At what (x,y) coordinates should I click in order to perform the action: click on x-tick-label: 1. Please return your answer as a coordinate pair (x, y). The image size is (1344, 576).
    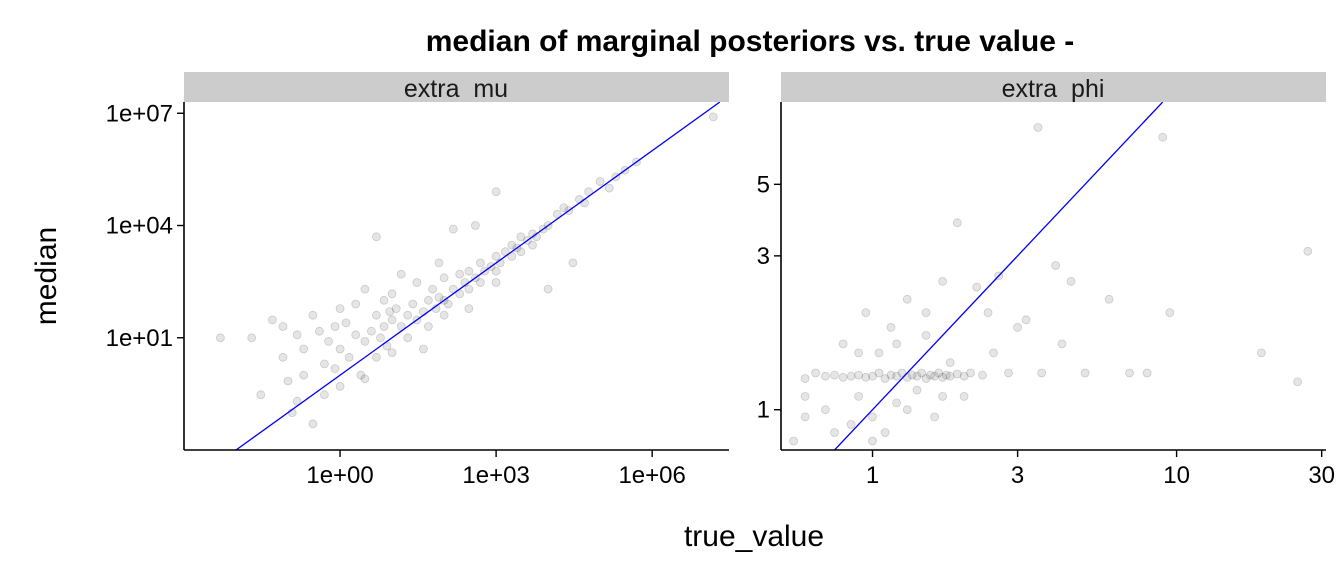
    Looking at the image, I should click on (872, 475).